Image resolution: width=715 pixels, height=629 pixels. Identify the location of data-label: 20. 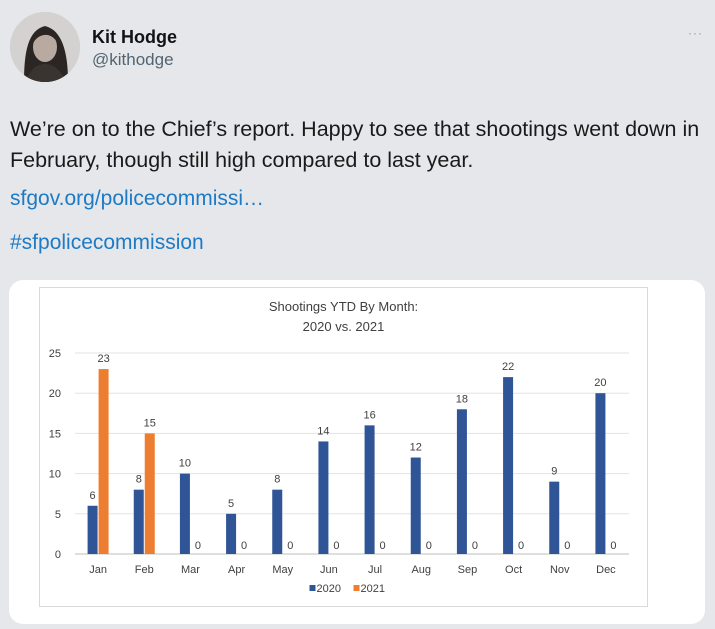
(600, 383).